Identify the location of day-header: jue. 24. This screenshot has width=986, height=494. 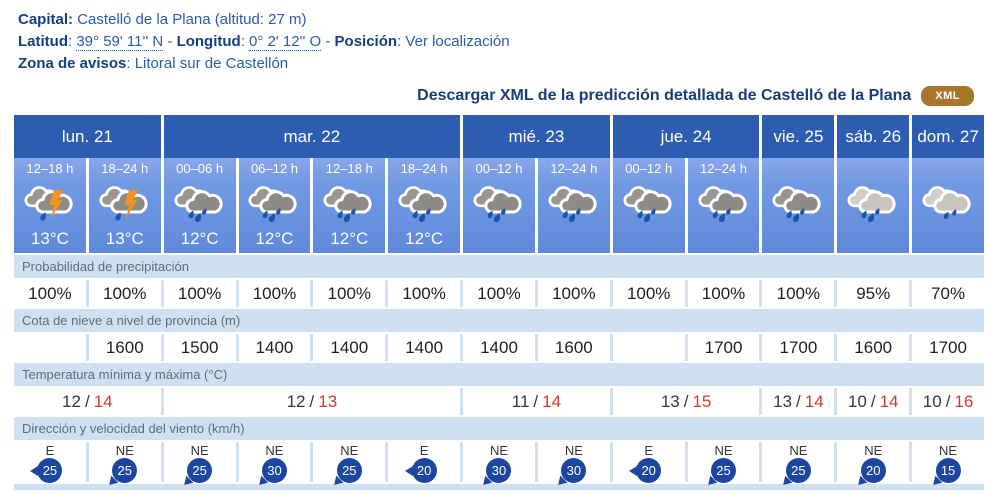
(686, 136).